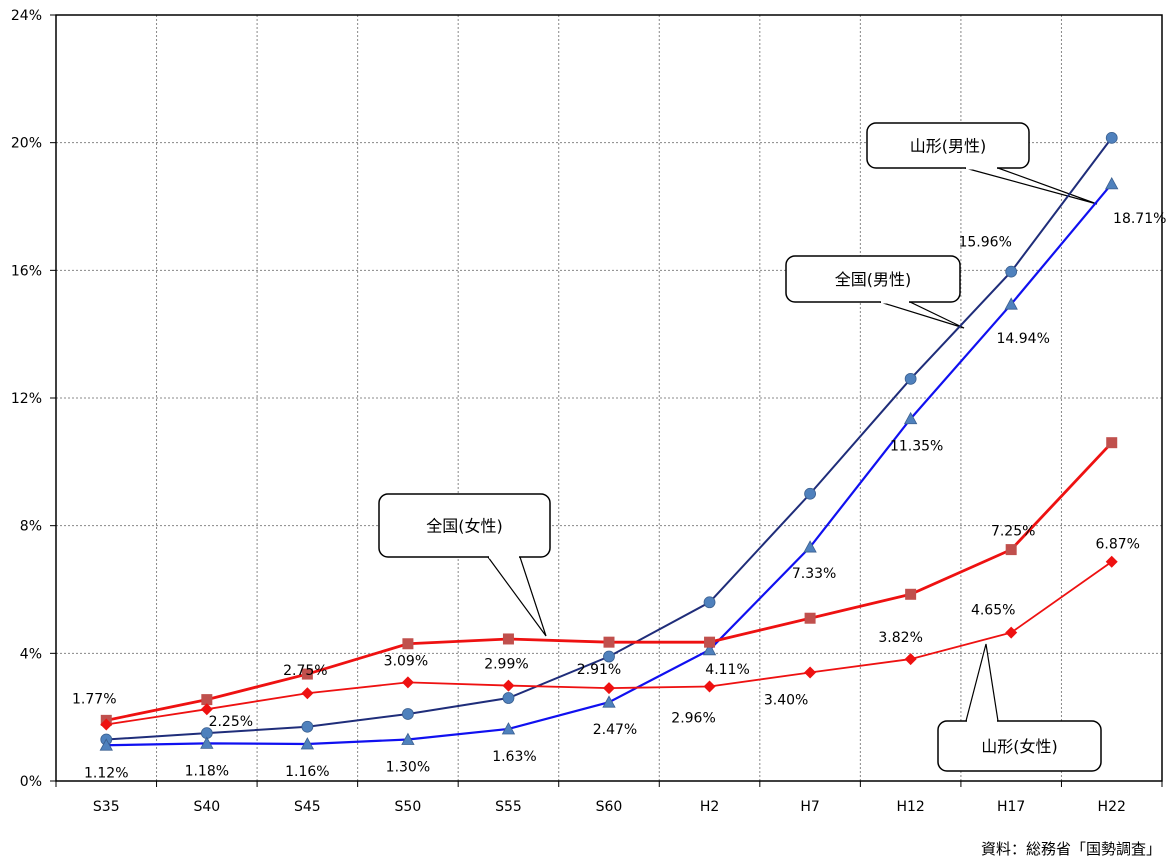  Describe the element at coordinates (1022, 339) in the screenshot. I see `data-label: 14.94%` at that location.